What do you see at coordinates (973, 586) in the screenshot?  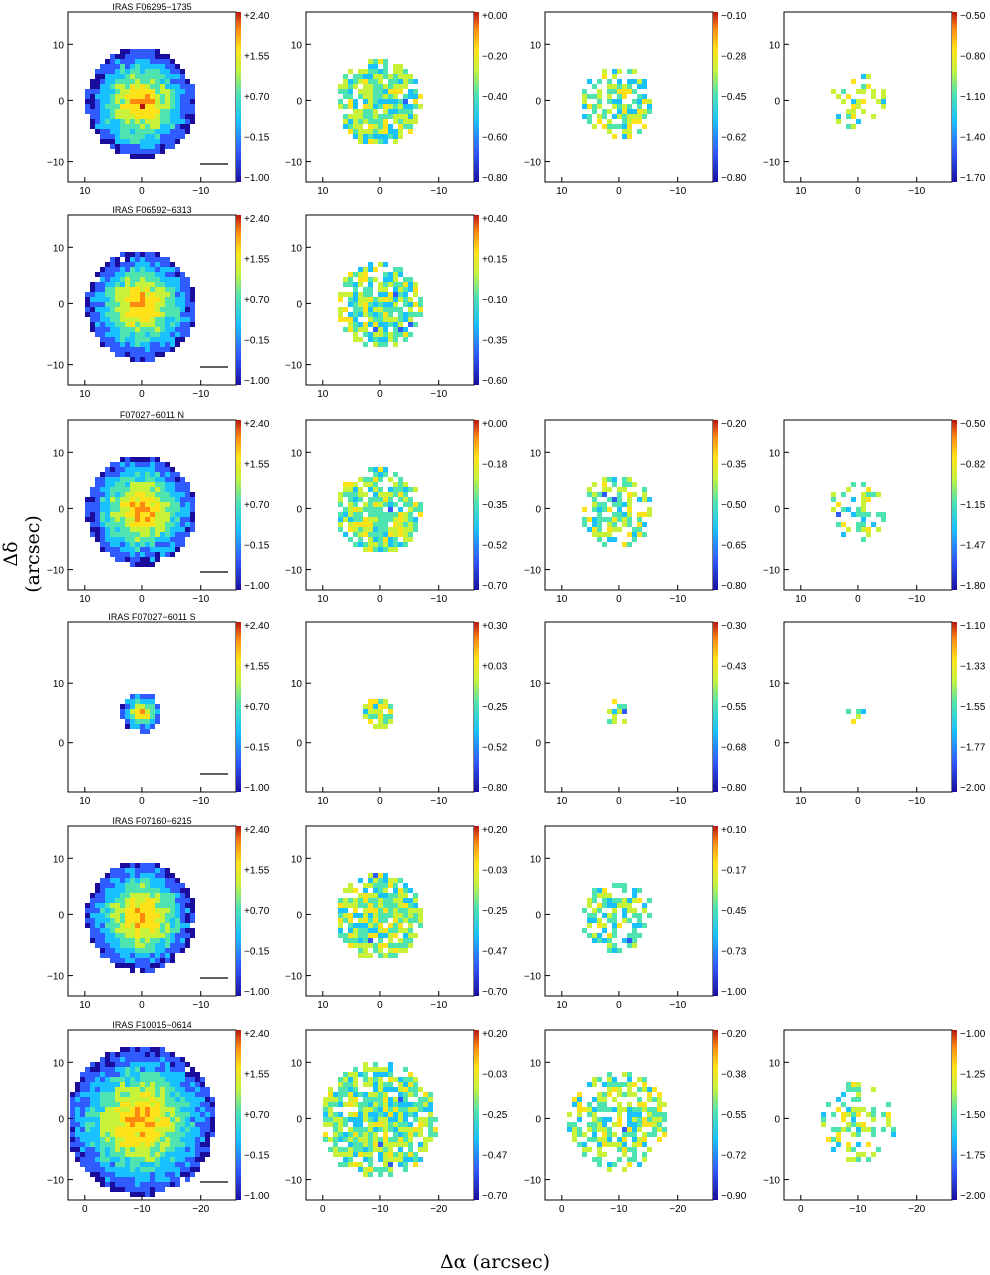 I see `colorbar-tick-label: −1.80` at bounding box center [973, 586].